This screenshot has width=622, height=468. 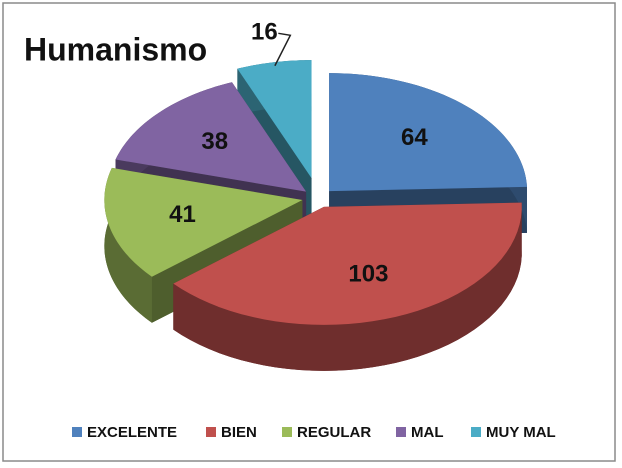 What do you see at coordinates (128, 245) in the screenshot?
I see `slice-side` at bounding box center [128, 245].